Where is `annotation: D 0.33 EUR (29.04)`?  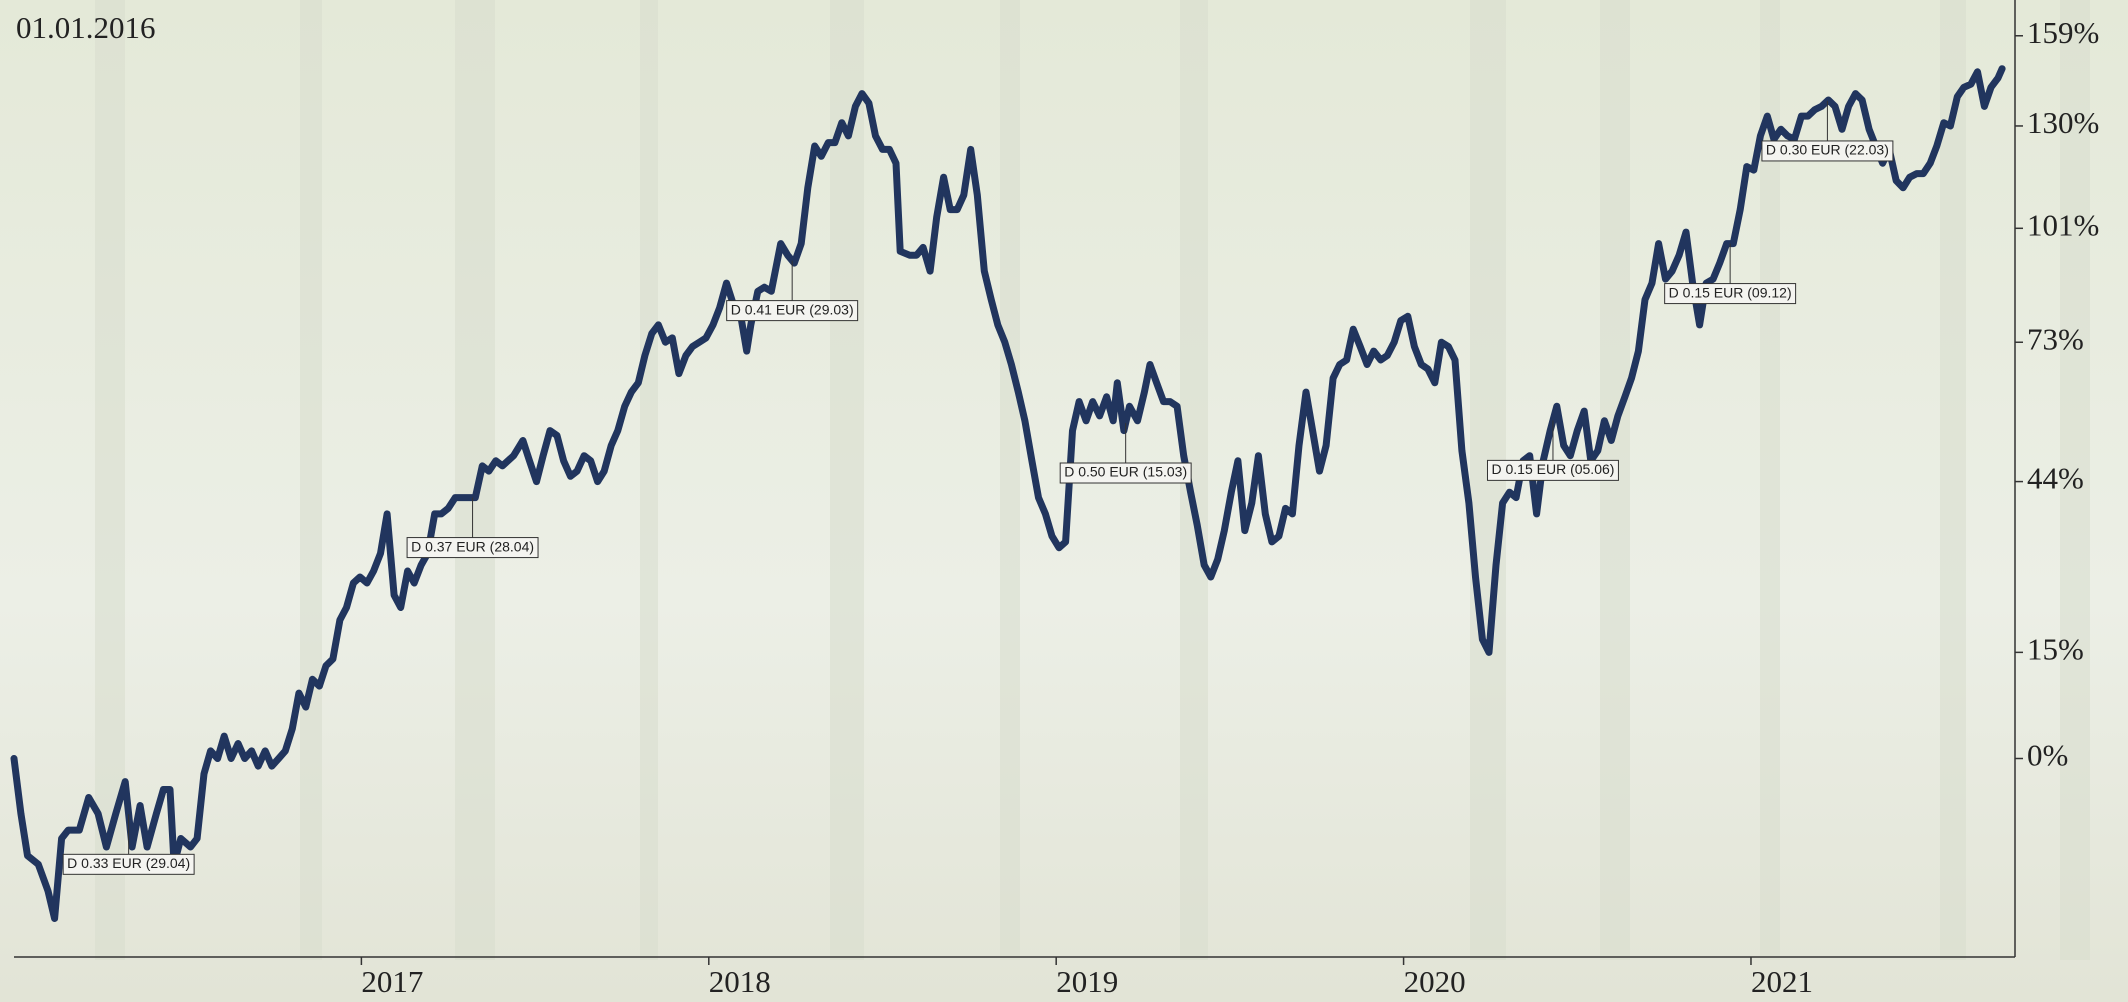 annotation: D 0.33 EUR (29.04) is located at coordinates (128, 864).